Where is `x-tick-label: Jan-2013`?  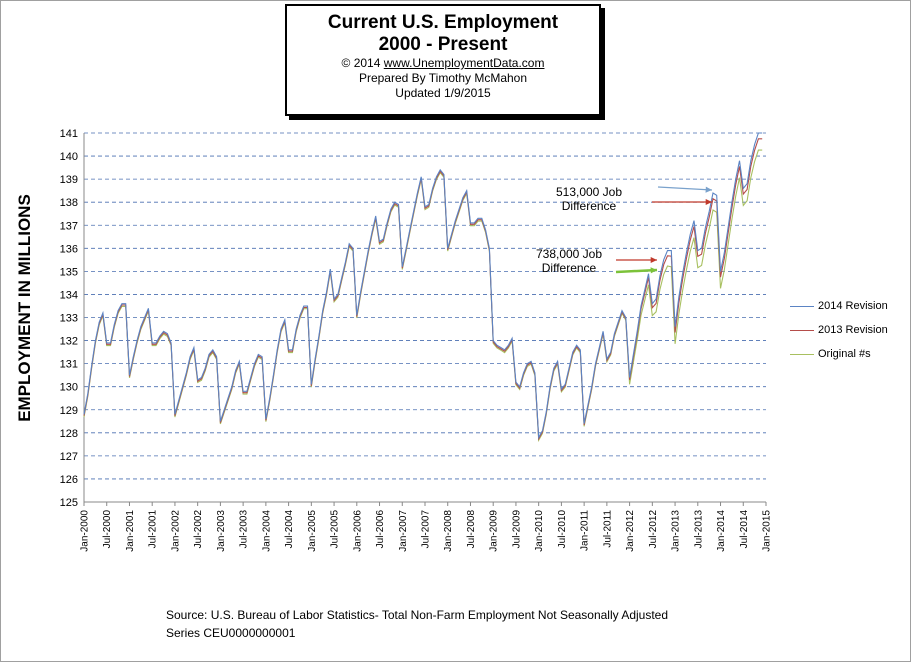
x-tick-label: Jan-2013 is located at coordinates (676, 531).